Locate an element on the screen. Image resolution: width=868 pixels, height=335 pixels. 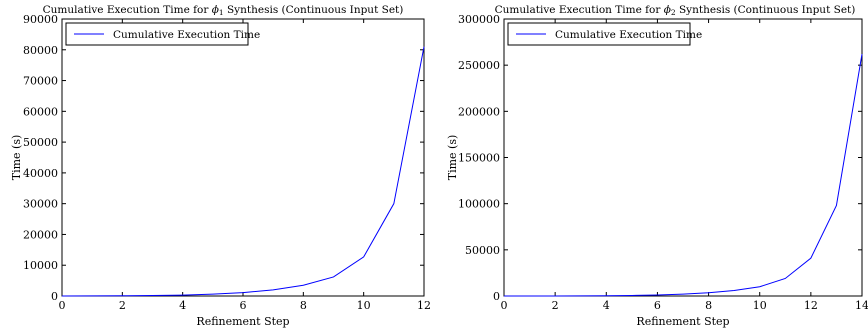
y-tick-label: 20000 is located at coordinates (40, 234).